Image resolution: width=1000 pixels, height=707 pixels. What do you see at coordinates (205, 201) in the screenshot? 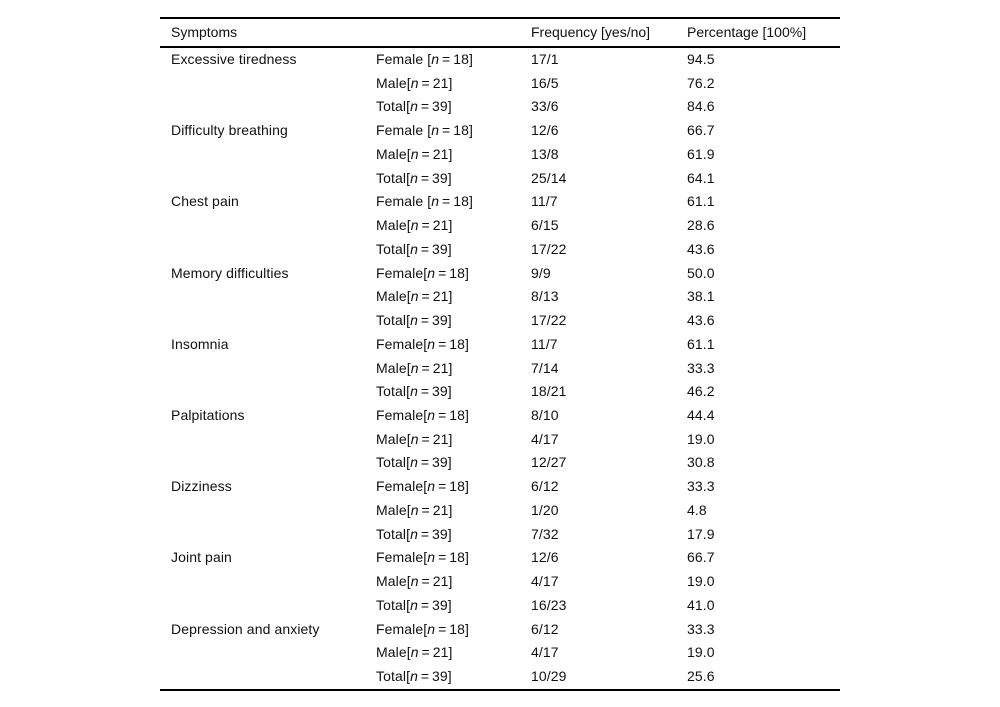
I see `symptom-name: Chest pain` at bounding box center [205, 201].